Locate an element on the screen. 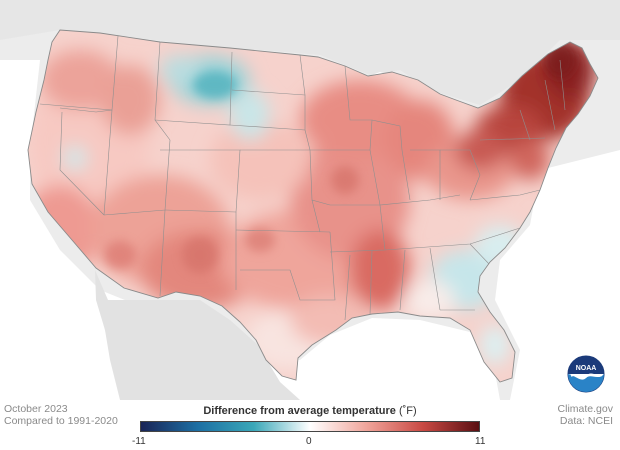 This screenshot has width=620, height=450. baseline-label: Compared to 1991-2020 is located at coordinates (61, 421).